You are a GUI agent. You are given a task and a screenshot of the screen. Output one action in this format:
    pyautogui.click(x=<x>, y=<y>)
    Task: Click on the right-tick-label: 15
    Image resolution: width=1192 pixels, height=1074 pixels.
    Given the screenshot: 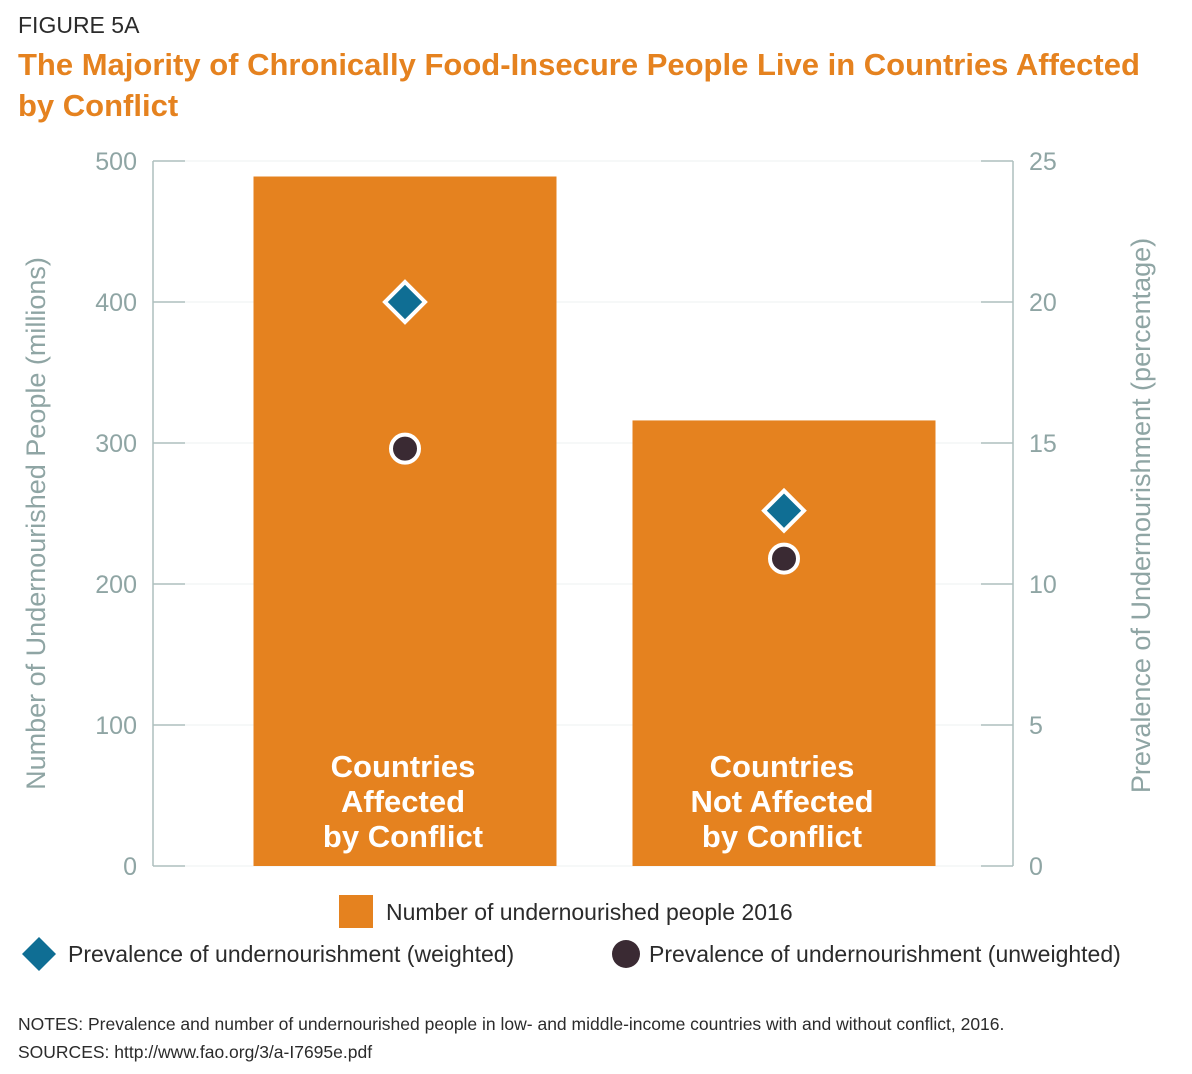 What is the action you would take?
    pyautogui.click(x=1043, y=444)
    